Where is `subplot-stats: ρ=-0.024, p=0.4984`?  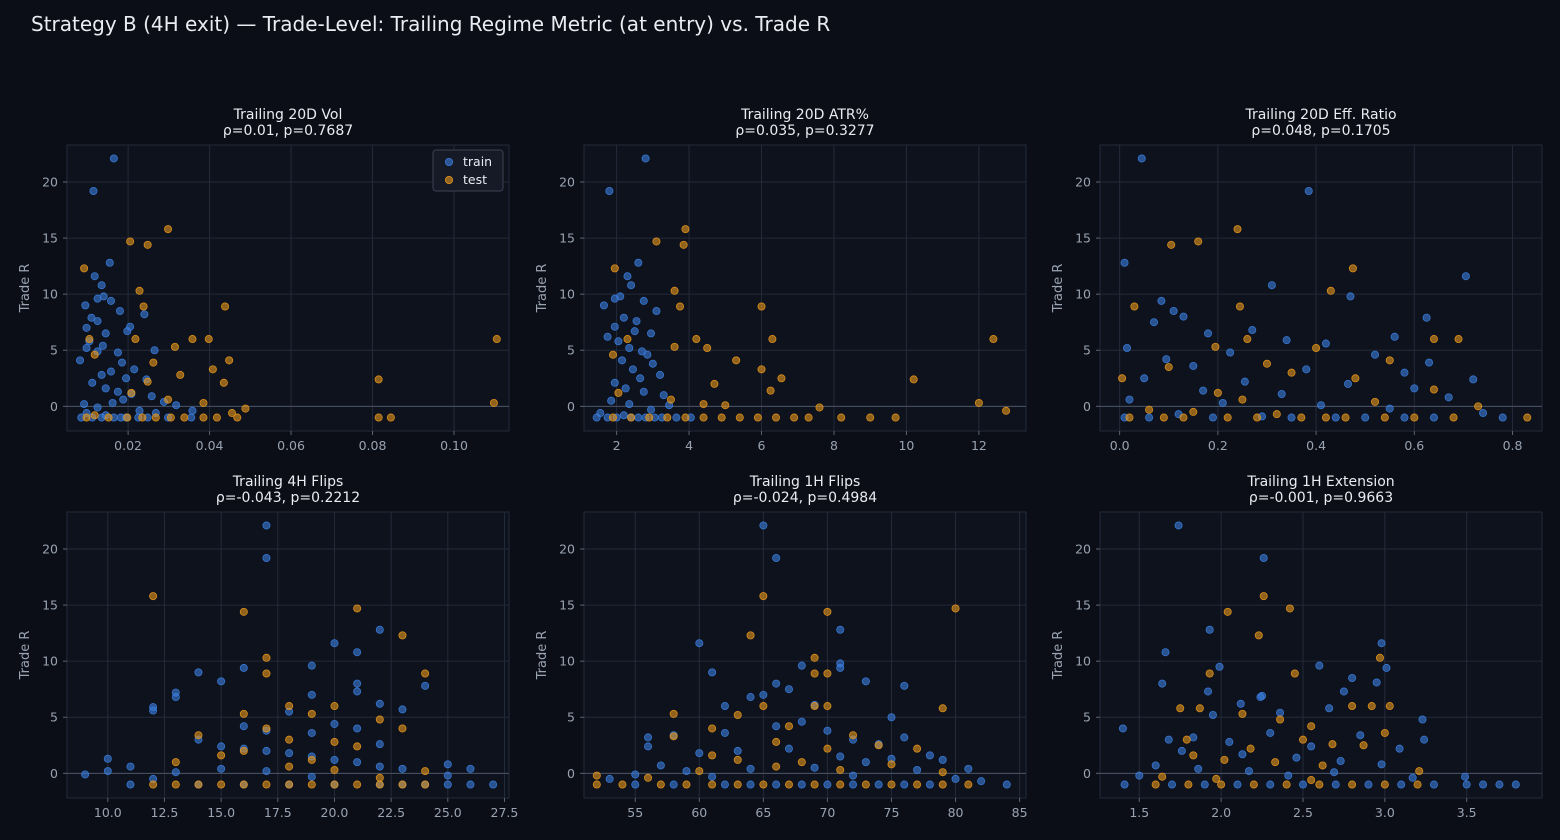 subplot-stats: ρ=-0.024, p=0.4984 is located at coordinates (805, 498).